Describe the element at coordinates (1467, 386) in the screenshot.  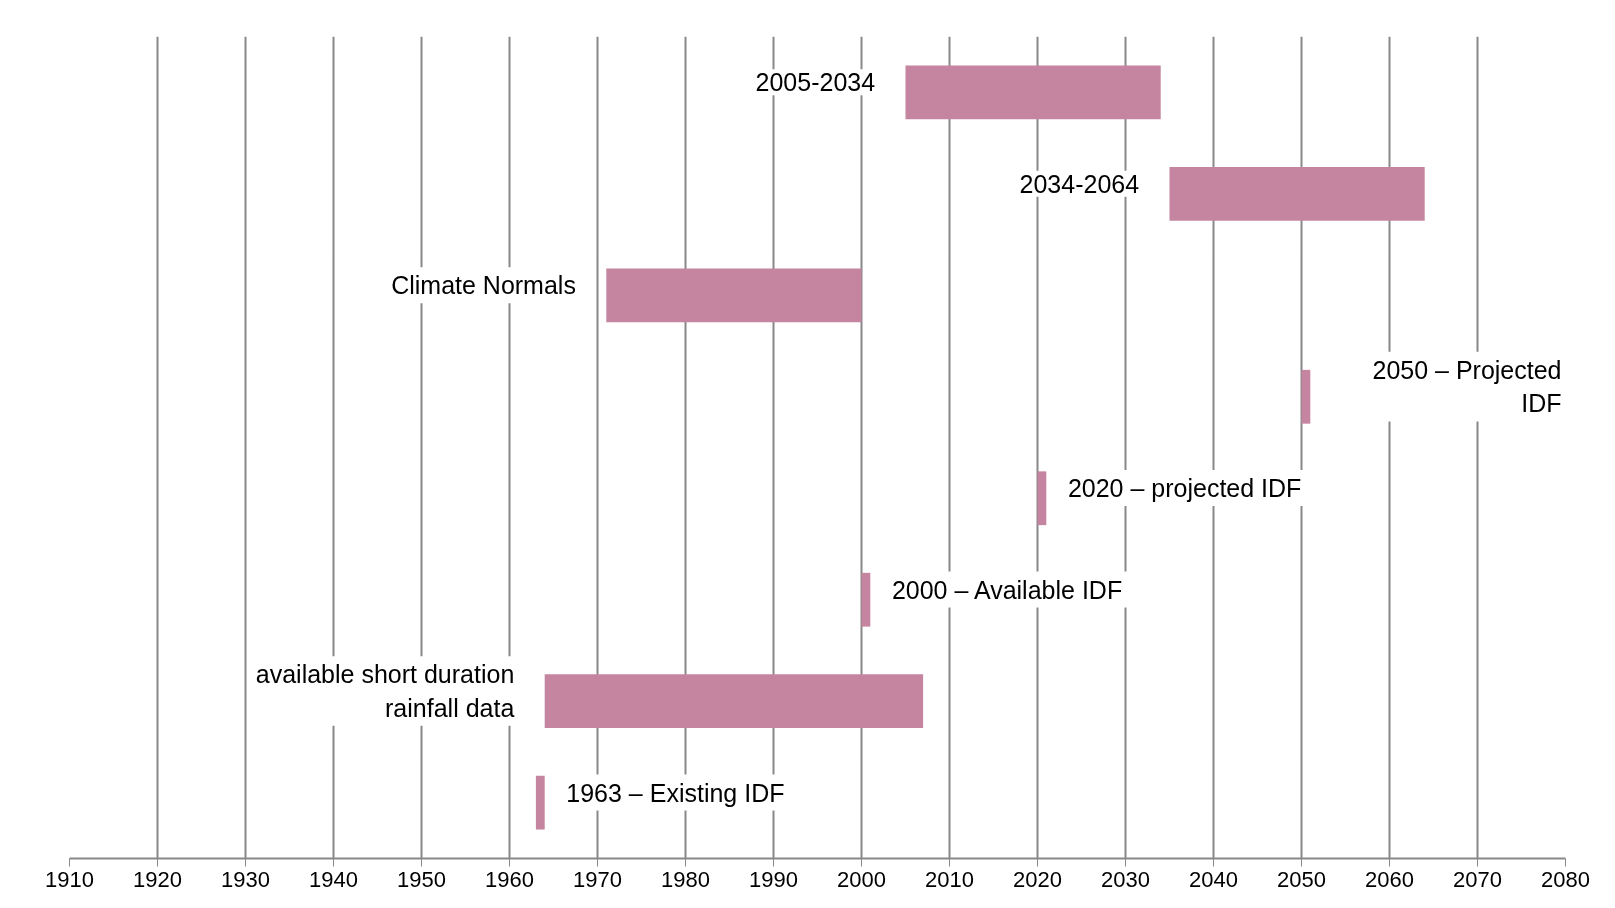
I see `y-tick-label: 2050 – Projected IDF` at that location.